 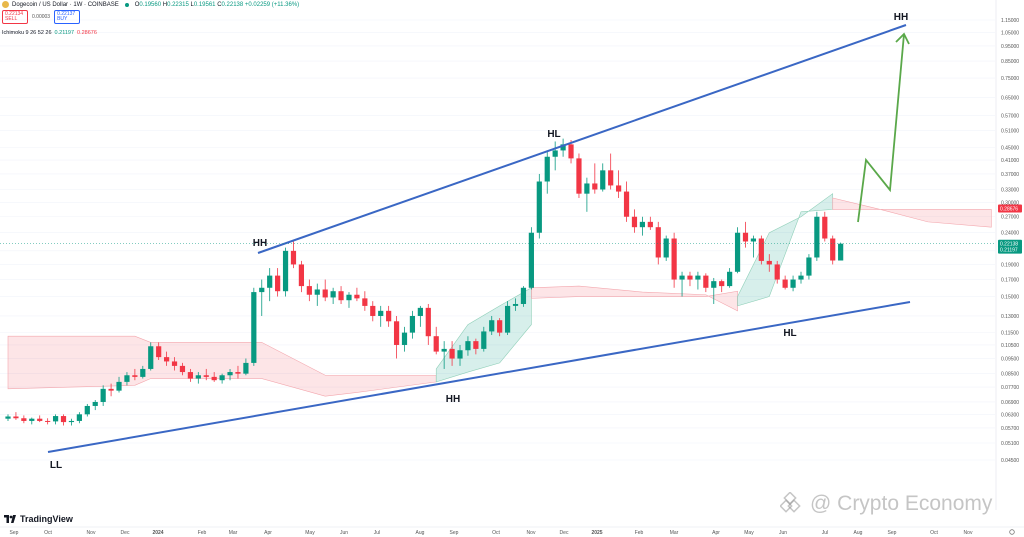 I want to click on settings-icon, so click(x=1012, y=532).